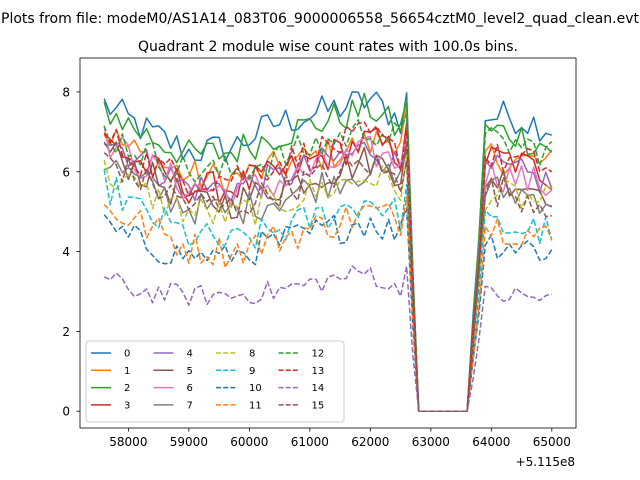 This screenshot has height=480, width=640. I want to click on legend-label: 2, so click(127, 388).